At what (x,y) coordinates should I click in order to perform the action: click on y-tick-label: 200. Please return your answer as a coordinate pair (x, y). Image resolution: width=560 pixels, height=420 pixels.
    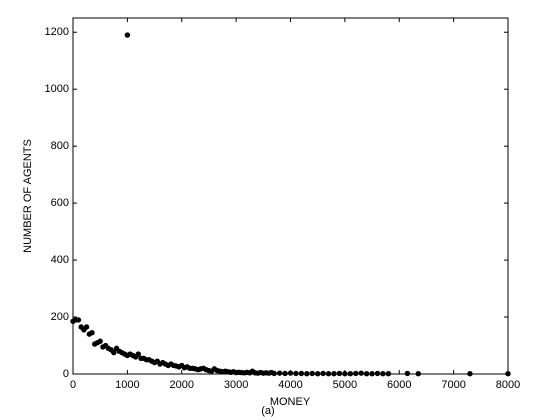
    Looking at the image, I should click on (60, 317).